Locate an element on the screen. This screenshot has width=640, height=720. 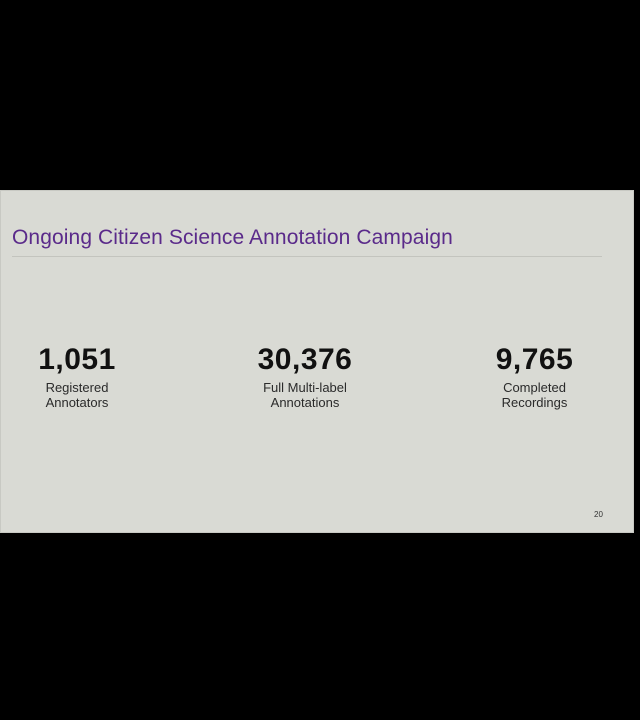
stat-completed-recordings: 9,765 Completed Recordings is located at coordinates (534, 376).